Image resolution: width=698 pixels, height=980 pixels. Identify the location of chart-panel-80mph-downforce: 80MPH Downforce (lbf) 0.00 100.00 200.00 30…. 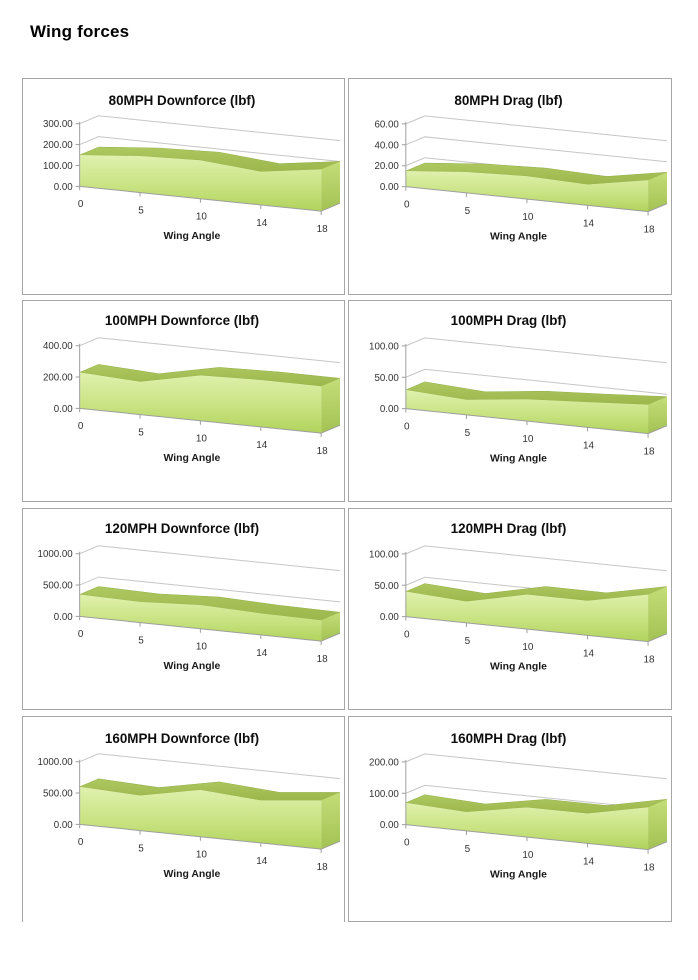
(183, 186).